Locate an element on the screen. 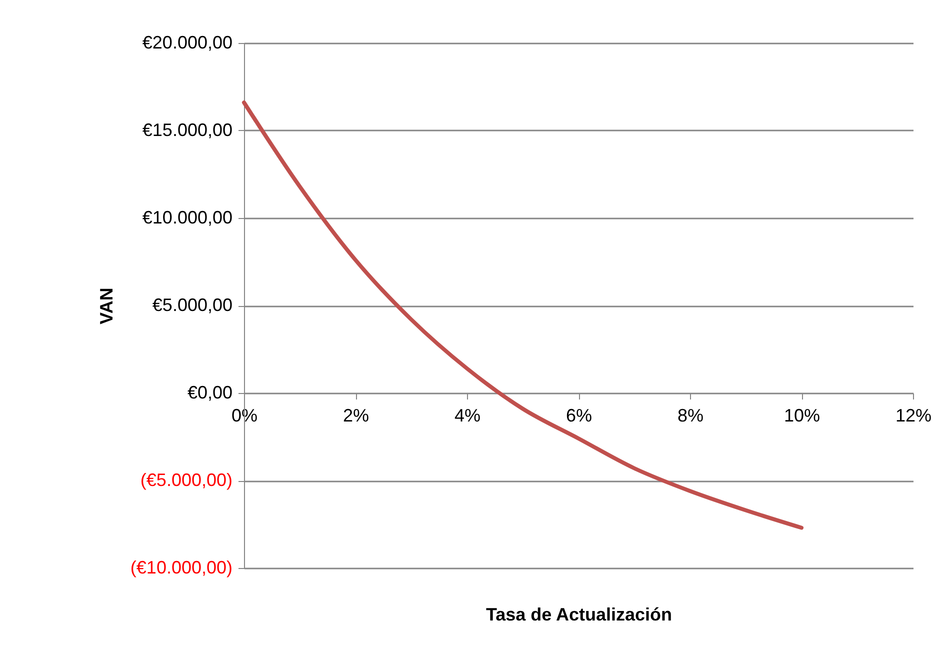 This screenshot has height=647, width=952. y-tick-label: €10.000,00 is located at coordinates (187, 218).